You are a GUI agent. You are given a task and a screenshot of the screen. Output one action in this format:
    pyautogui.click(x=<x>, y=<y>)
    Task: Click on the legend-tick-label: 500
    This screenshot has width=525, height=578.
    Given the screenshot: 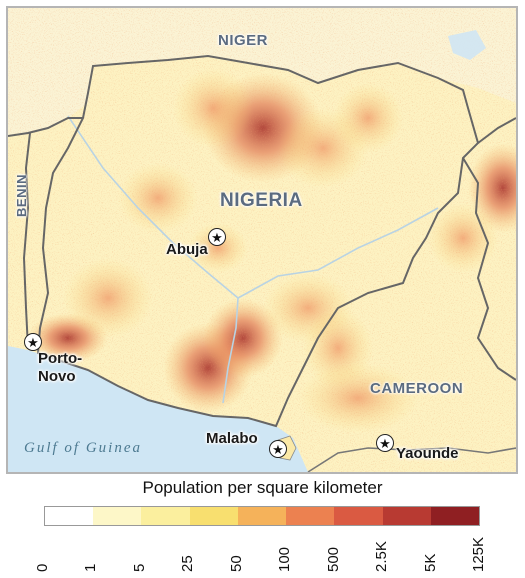 What is the action you would take?
    pyautogui.click(x=333, y=559)
    